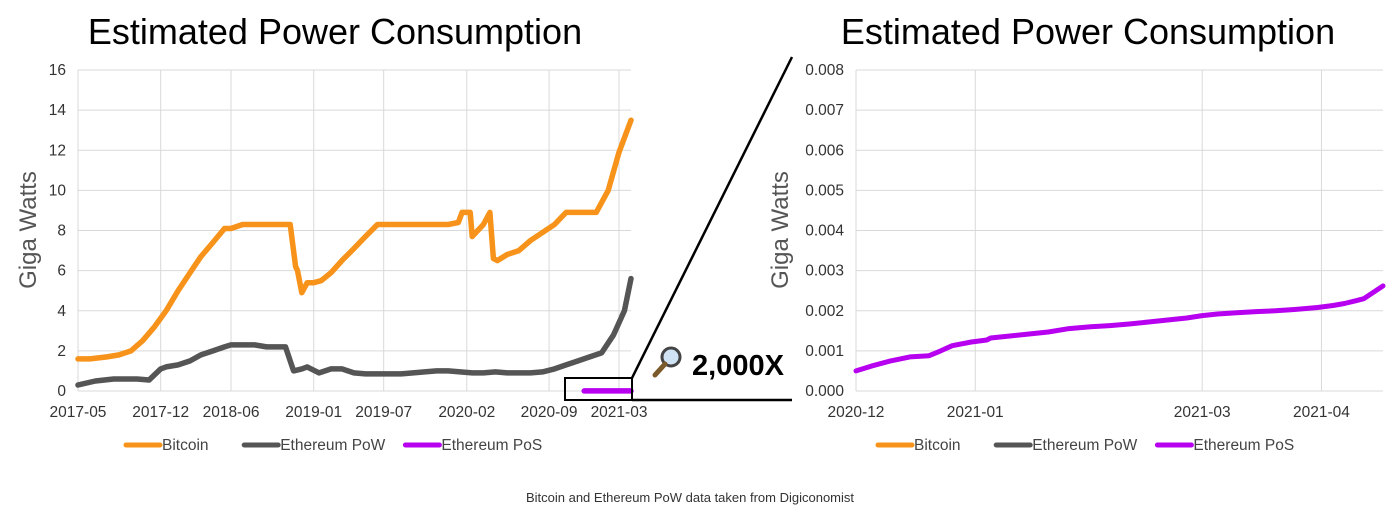 Image resolution: width=1400 pixels, height=524 pixels. Describe the element at coordinates (712, 217) in the screenshot. I see `zoom-line-top` at that location.